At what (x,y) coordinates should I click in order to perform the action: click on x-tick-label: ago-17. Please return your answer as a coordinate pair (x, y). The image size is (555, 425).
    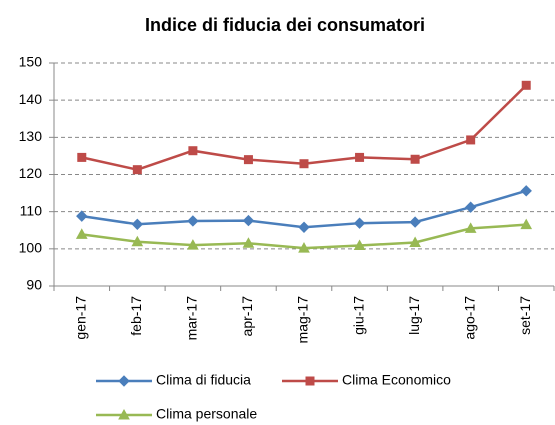
    Looking at the image, I should click on (469, 318).